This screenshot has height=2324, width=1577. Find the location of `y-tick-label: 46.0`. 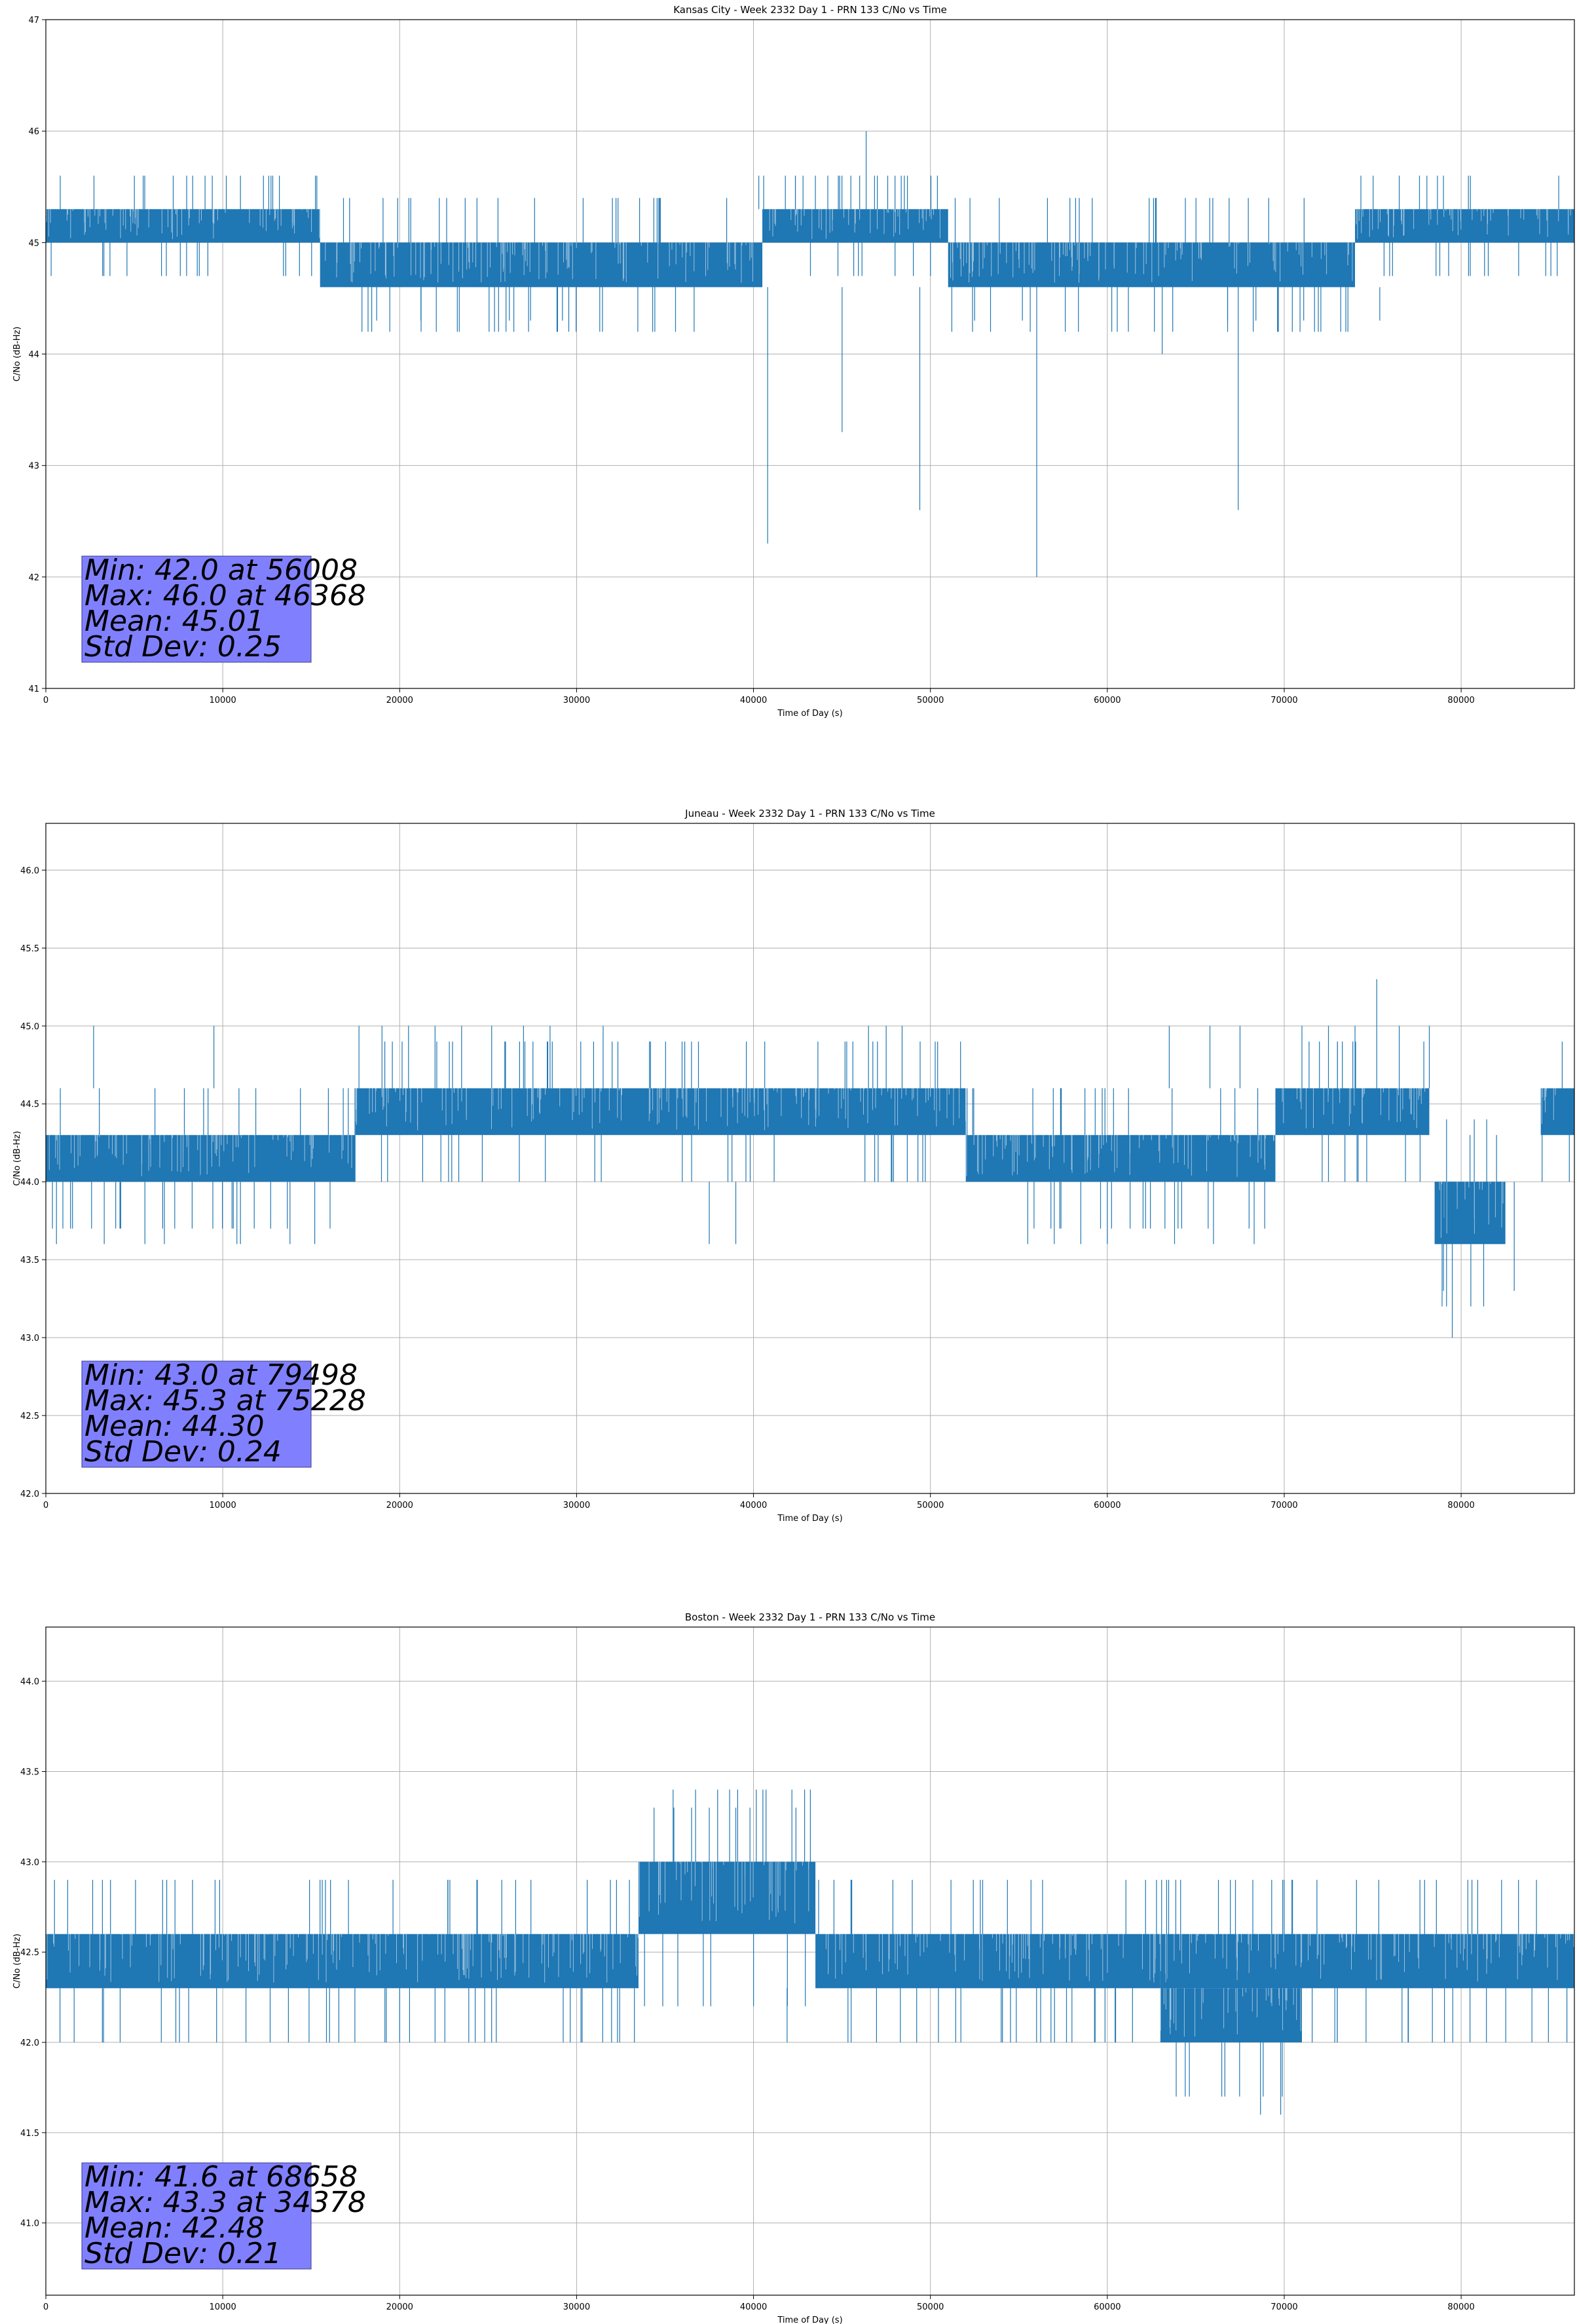

y-tick-label: 46.0 is located at coordinates (29, 871).